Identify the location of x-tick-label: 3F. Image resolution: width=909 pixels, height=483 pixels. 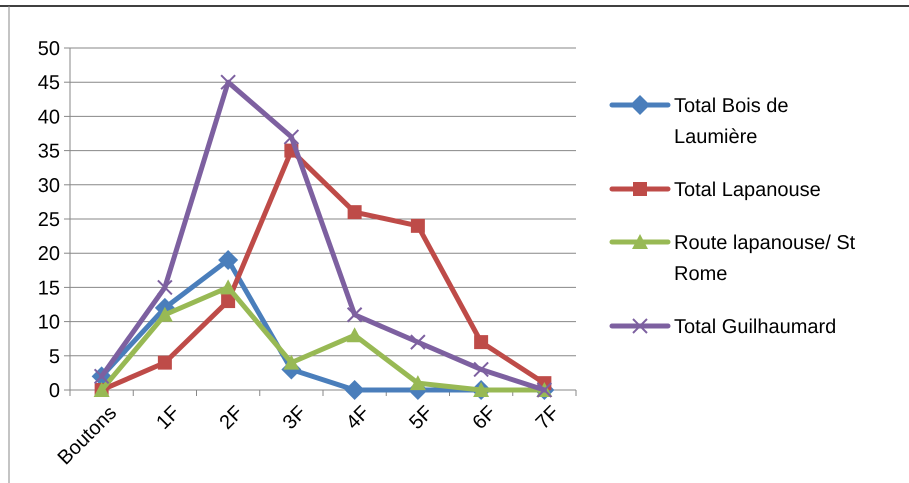
(294, 418).